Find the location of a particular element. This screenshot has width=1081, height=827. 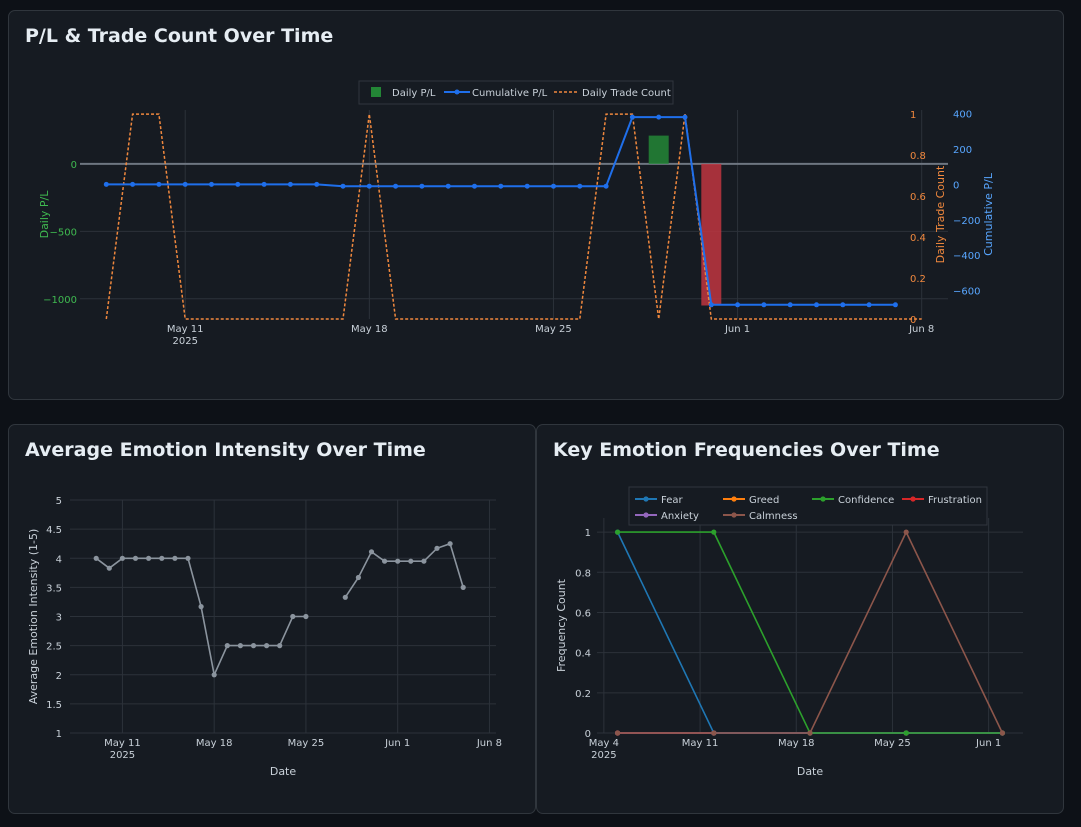

freq-y-tick-label: 0.6 is located at coordinates (583, 613).